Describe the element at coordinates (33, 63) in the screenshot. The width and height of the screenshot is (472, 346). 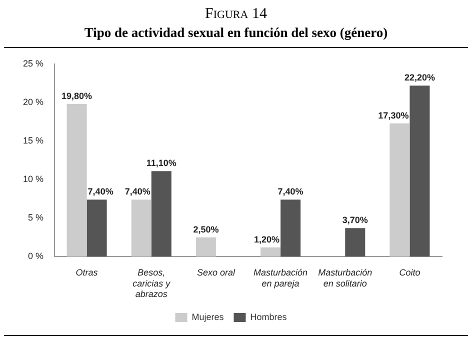
I see `y-tick-label: 25 %` at that location.